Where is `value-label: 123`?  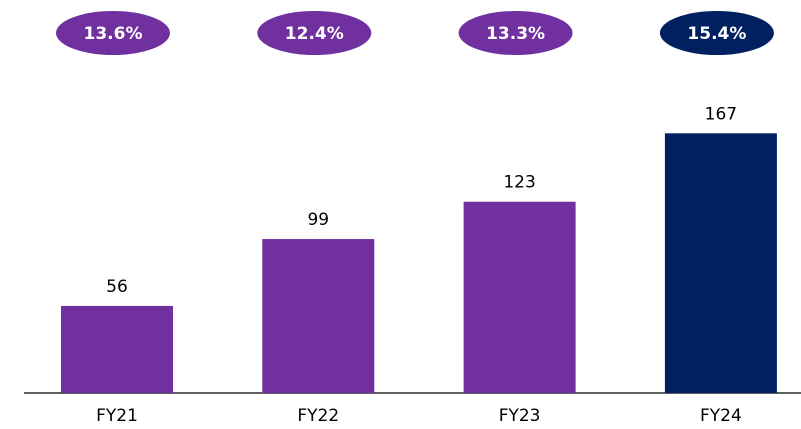 value-label: 123 is located at coordinates (519, 183).